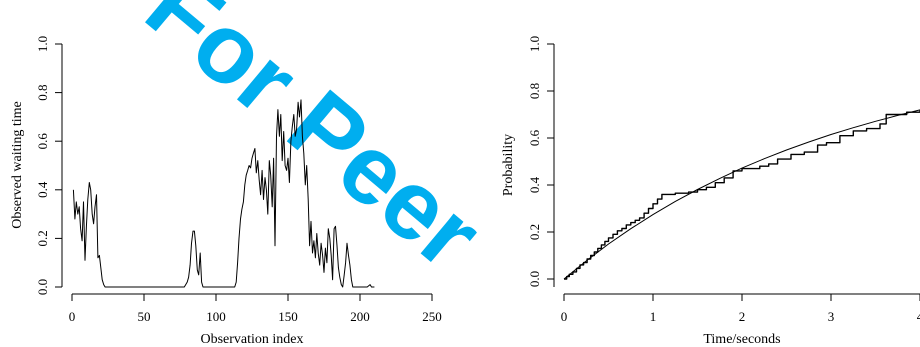 The width and height of the screenshot is (920, 347). Describe the element at coordinates (432, 316) in the screenshot. I see `left-plot-x-tick-label: 250` at that location.